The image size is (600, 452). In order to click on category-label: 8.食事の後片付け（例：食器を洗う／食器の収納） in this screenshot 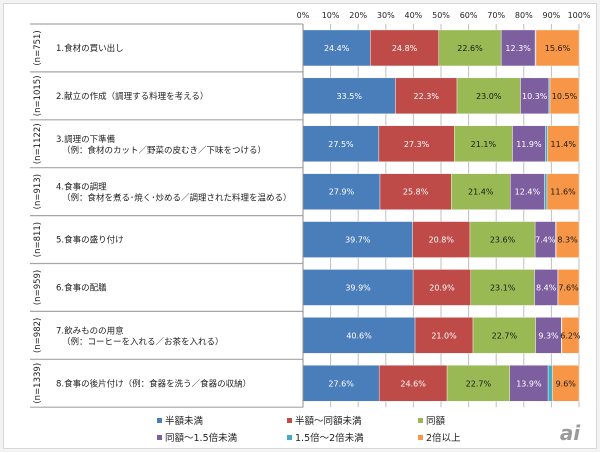, I will do `click(153, 383)`.